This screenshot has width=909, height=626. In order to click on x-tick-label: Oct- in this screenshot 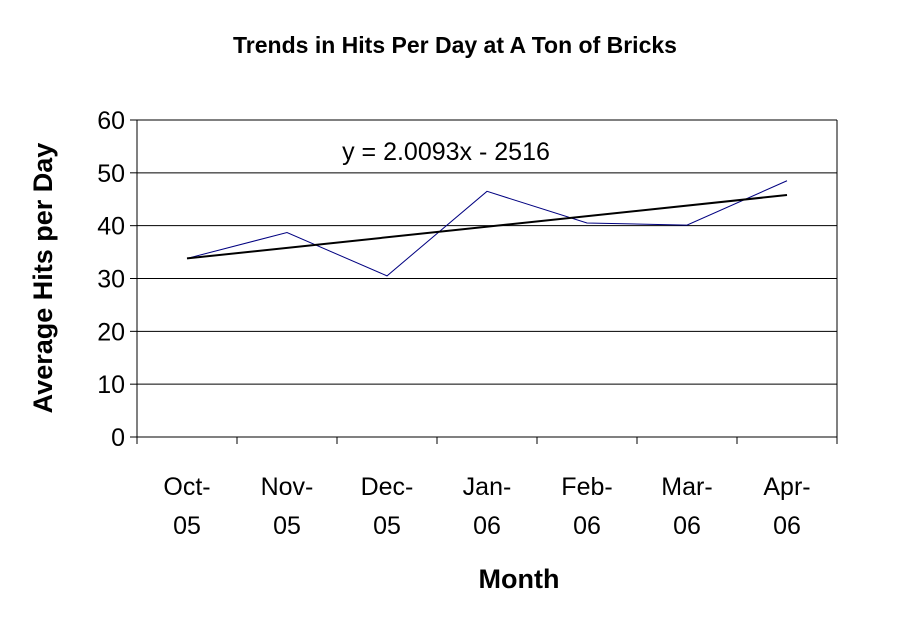, I will do `click(186, 487)`.